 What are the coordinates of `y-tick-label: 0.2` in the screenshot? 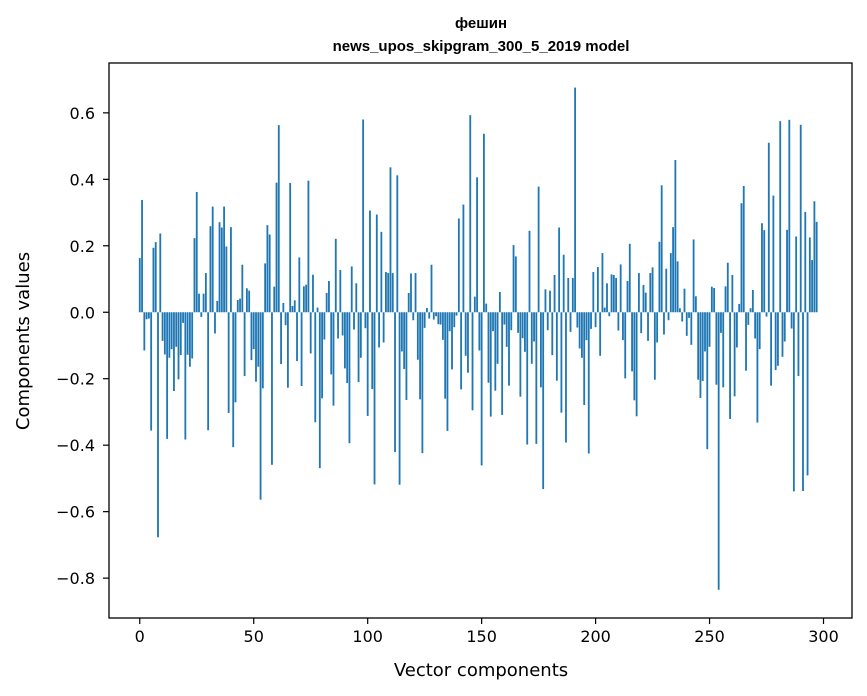 It's located at (82, 246).